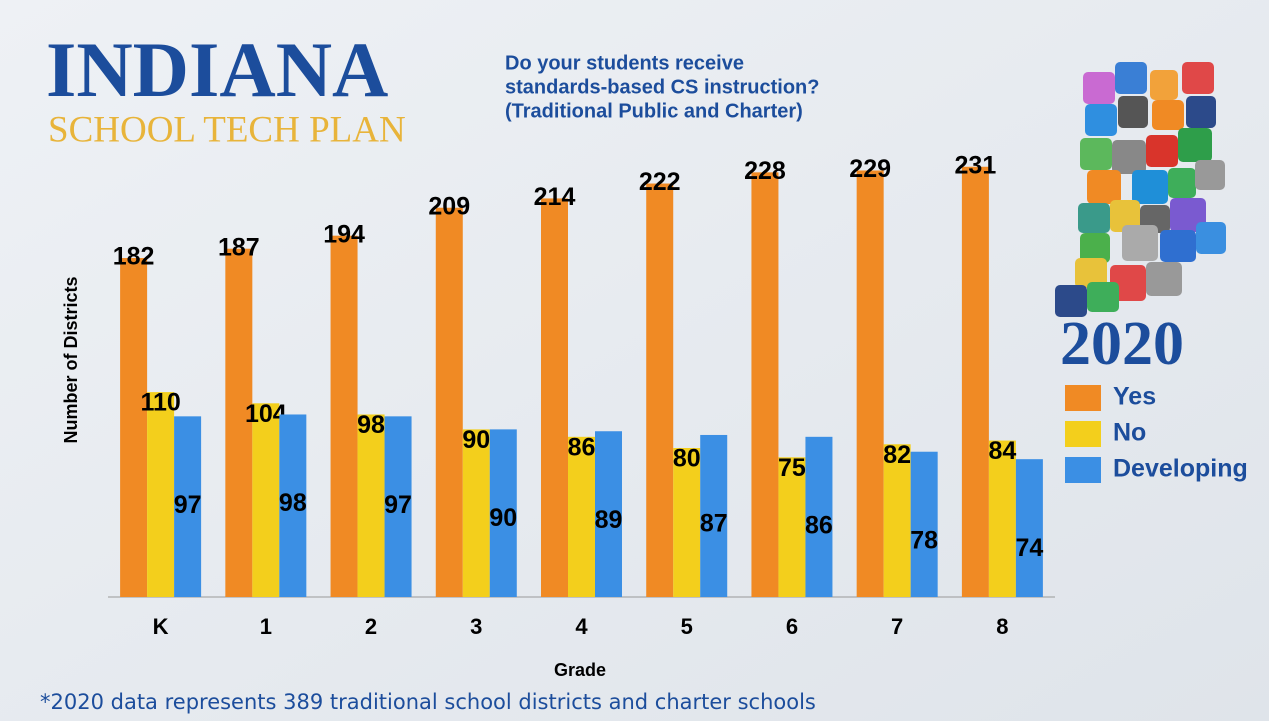  Describe the element at coordinates (134, 257) in the screenshot. I see `data-label: 182` at that location.